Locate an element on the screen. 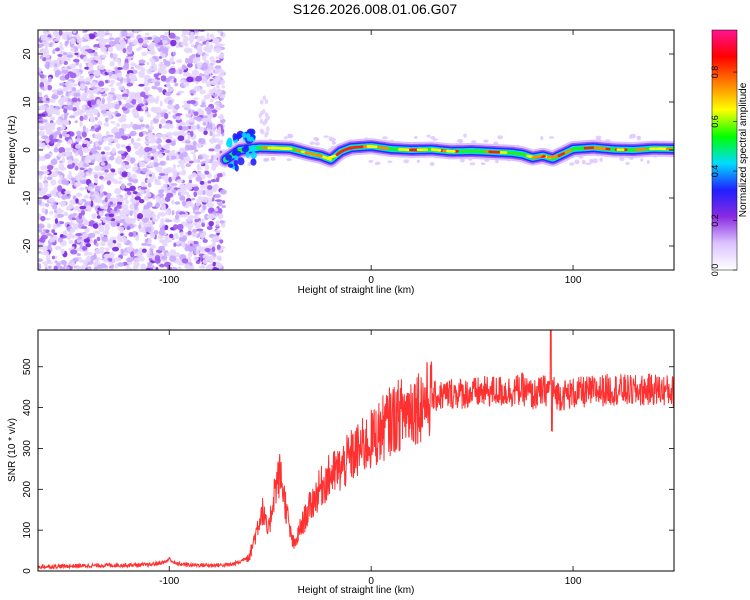 This screenshot has width=750, height=600. y-tick-label: 200 is located at coordinates (27, 489).